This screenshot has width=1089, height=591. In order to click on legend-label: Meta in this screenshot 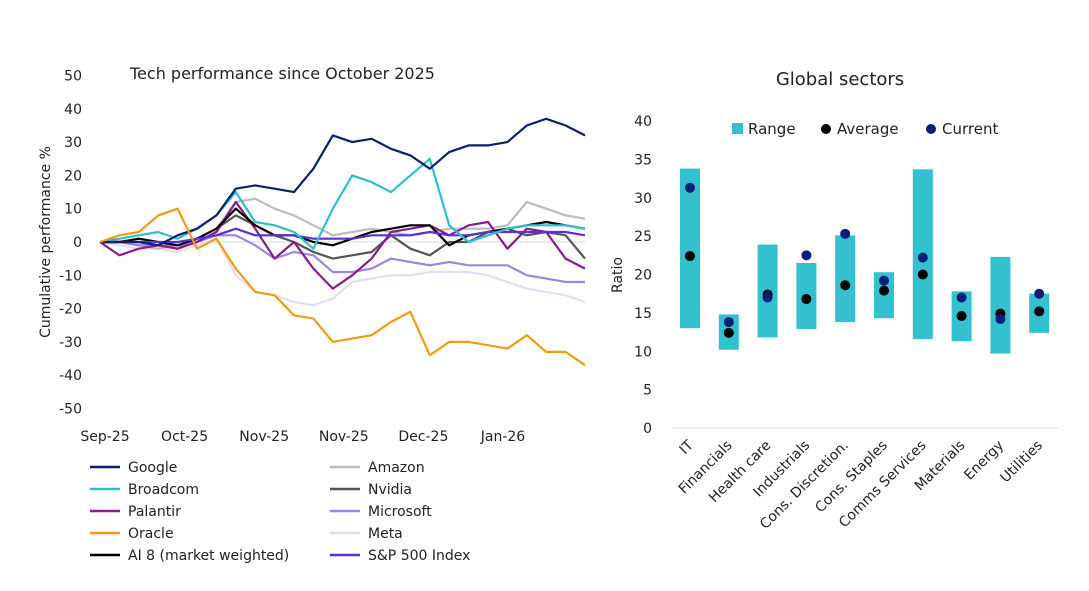, I will do `click(385, 534)`.